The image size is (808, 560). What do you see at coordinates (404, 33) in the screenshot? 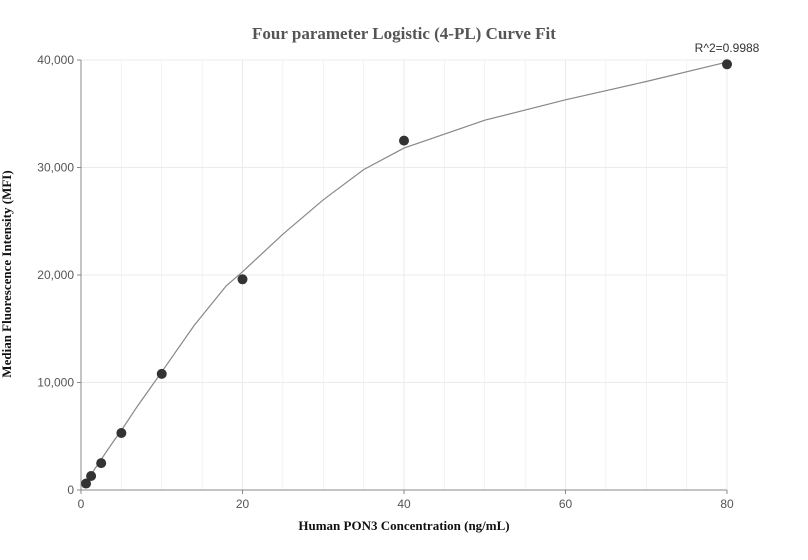
I see `chart-title: Four parameter Logistic (4-PL) Curve Fit` at bounding box center [404, 33].